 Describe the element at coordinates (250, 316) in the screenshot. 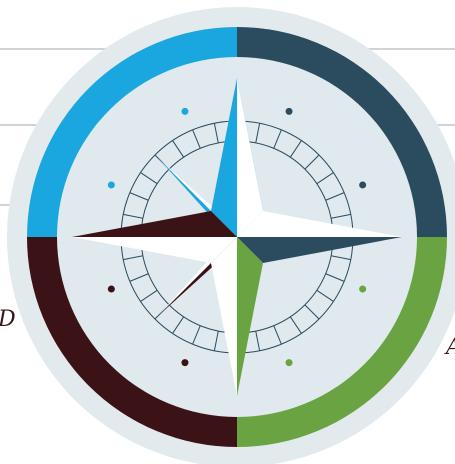

I see `point-south-right` at that location.